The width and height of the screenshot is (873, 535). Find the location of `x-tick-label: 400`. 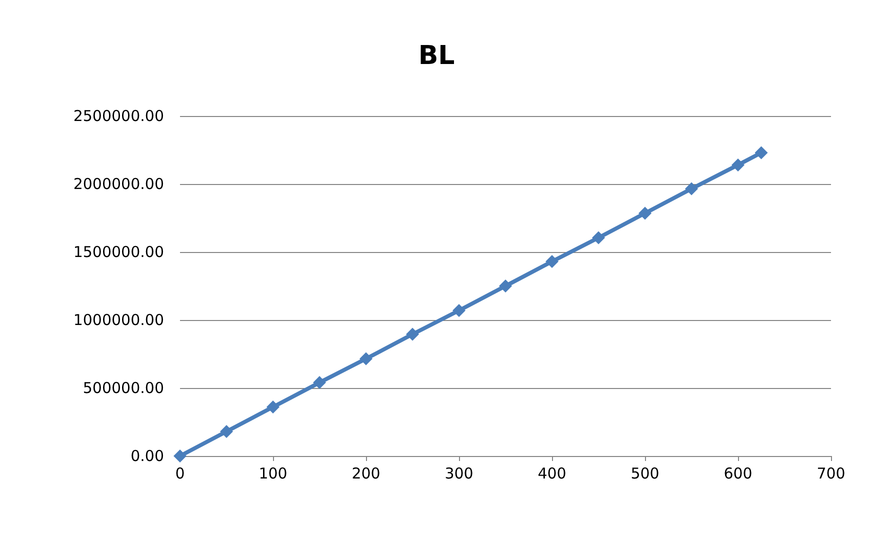

x-tick-label: 400 is located at coordinates (552, 473).